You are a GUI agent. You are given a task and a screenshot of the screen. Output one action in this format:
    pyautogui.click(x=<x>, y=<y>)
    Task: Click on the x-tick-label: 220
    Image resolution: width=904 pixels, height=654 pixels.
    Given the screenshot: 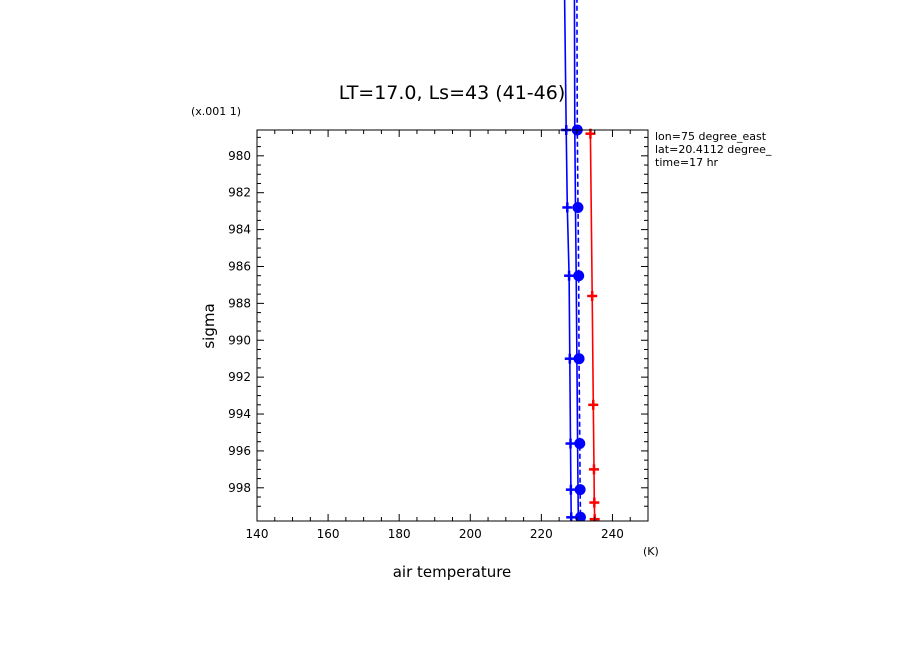 What is the action you would take?
    pyautogui.click(x=541, y=534)
    